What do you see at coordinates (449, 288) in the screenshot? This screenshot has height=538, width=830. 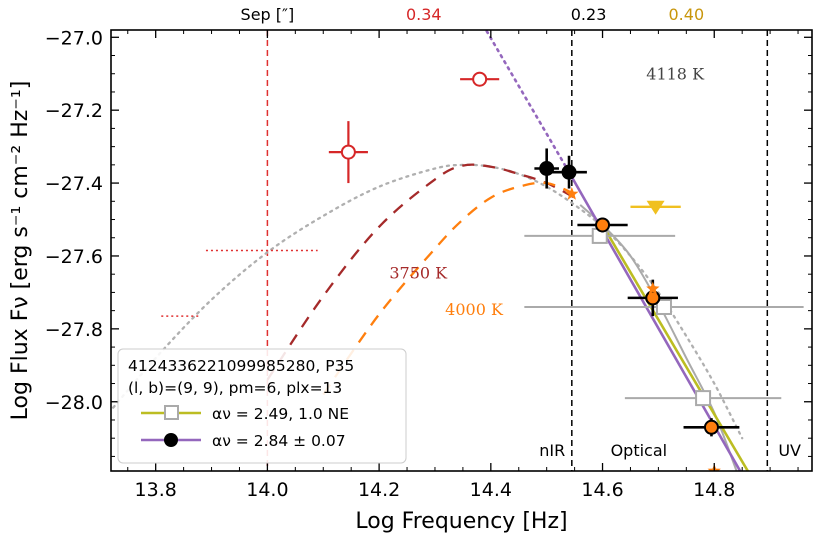 I see `bb-4000-curve` at bounding box center [449, 288].